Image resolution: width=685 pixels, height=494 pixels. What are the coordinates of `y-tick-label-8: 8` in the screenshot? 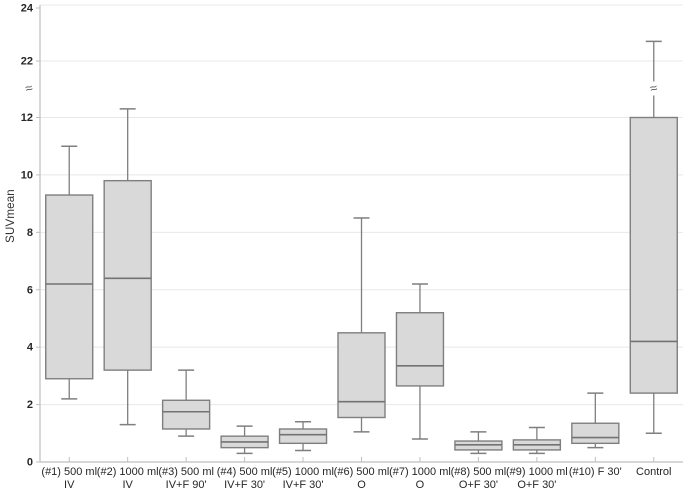 It's located at (30, 233).